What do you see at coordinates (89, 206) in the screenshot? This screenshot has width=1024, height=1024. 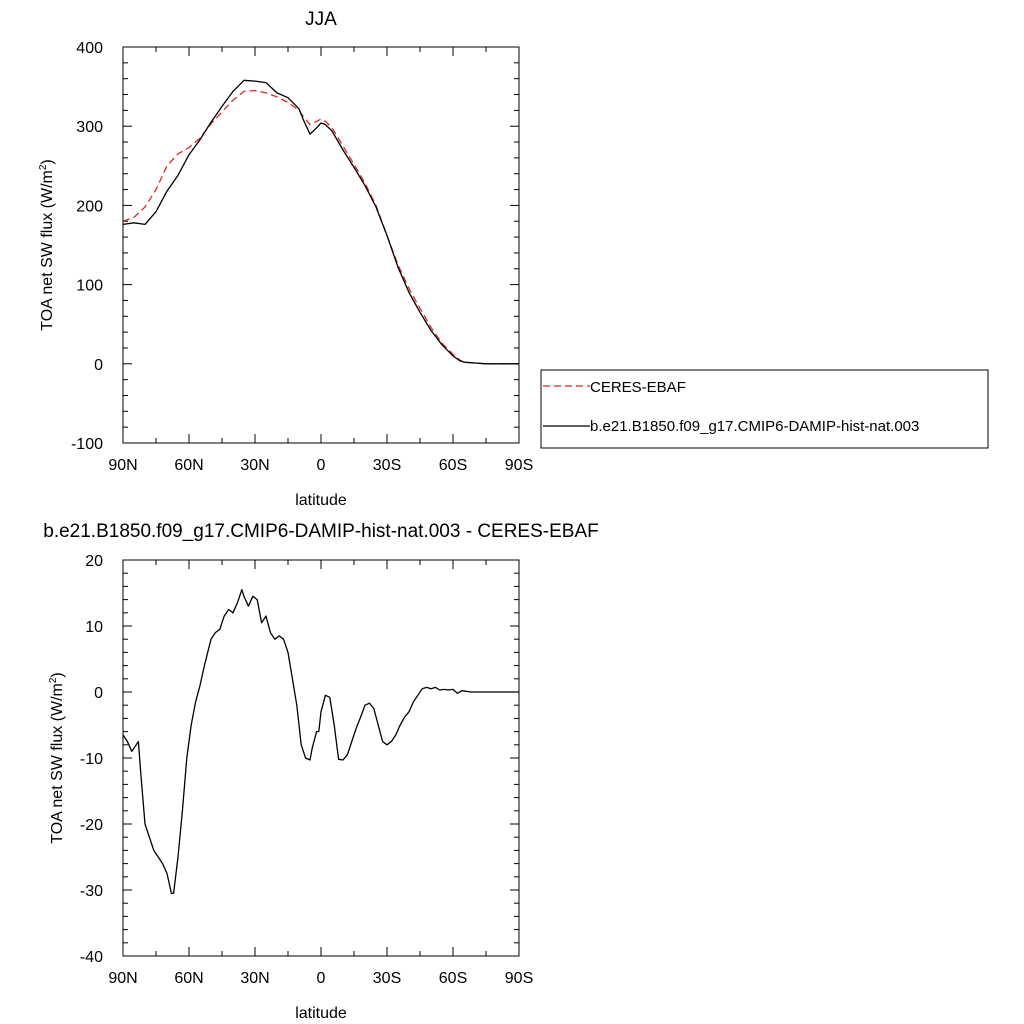 I see `y-tick-label: 200` at bounding box center [89, 206].